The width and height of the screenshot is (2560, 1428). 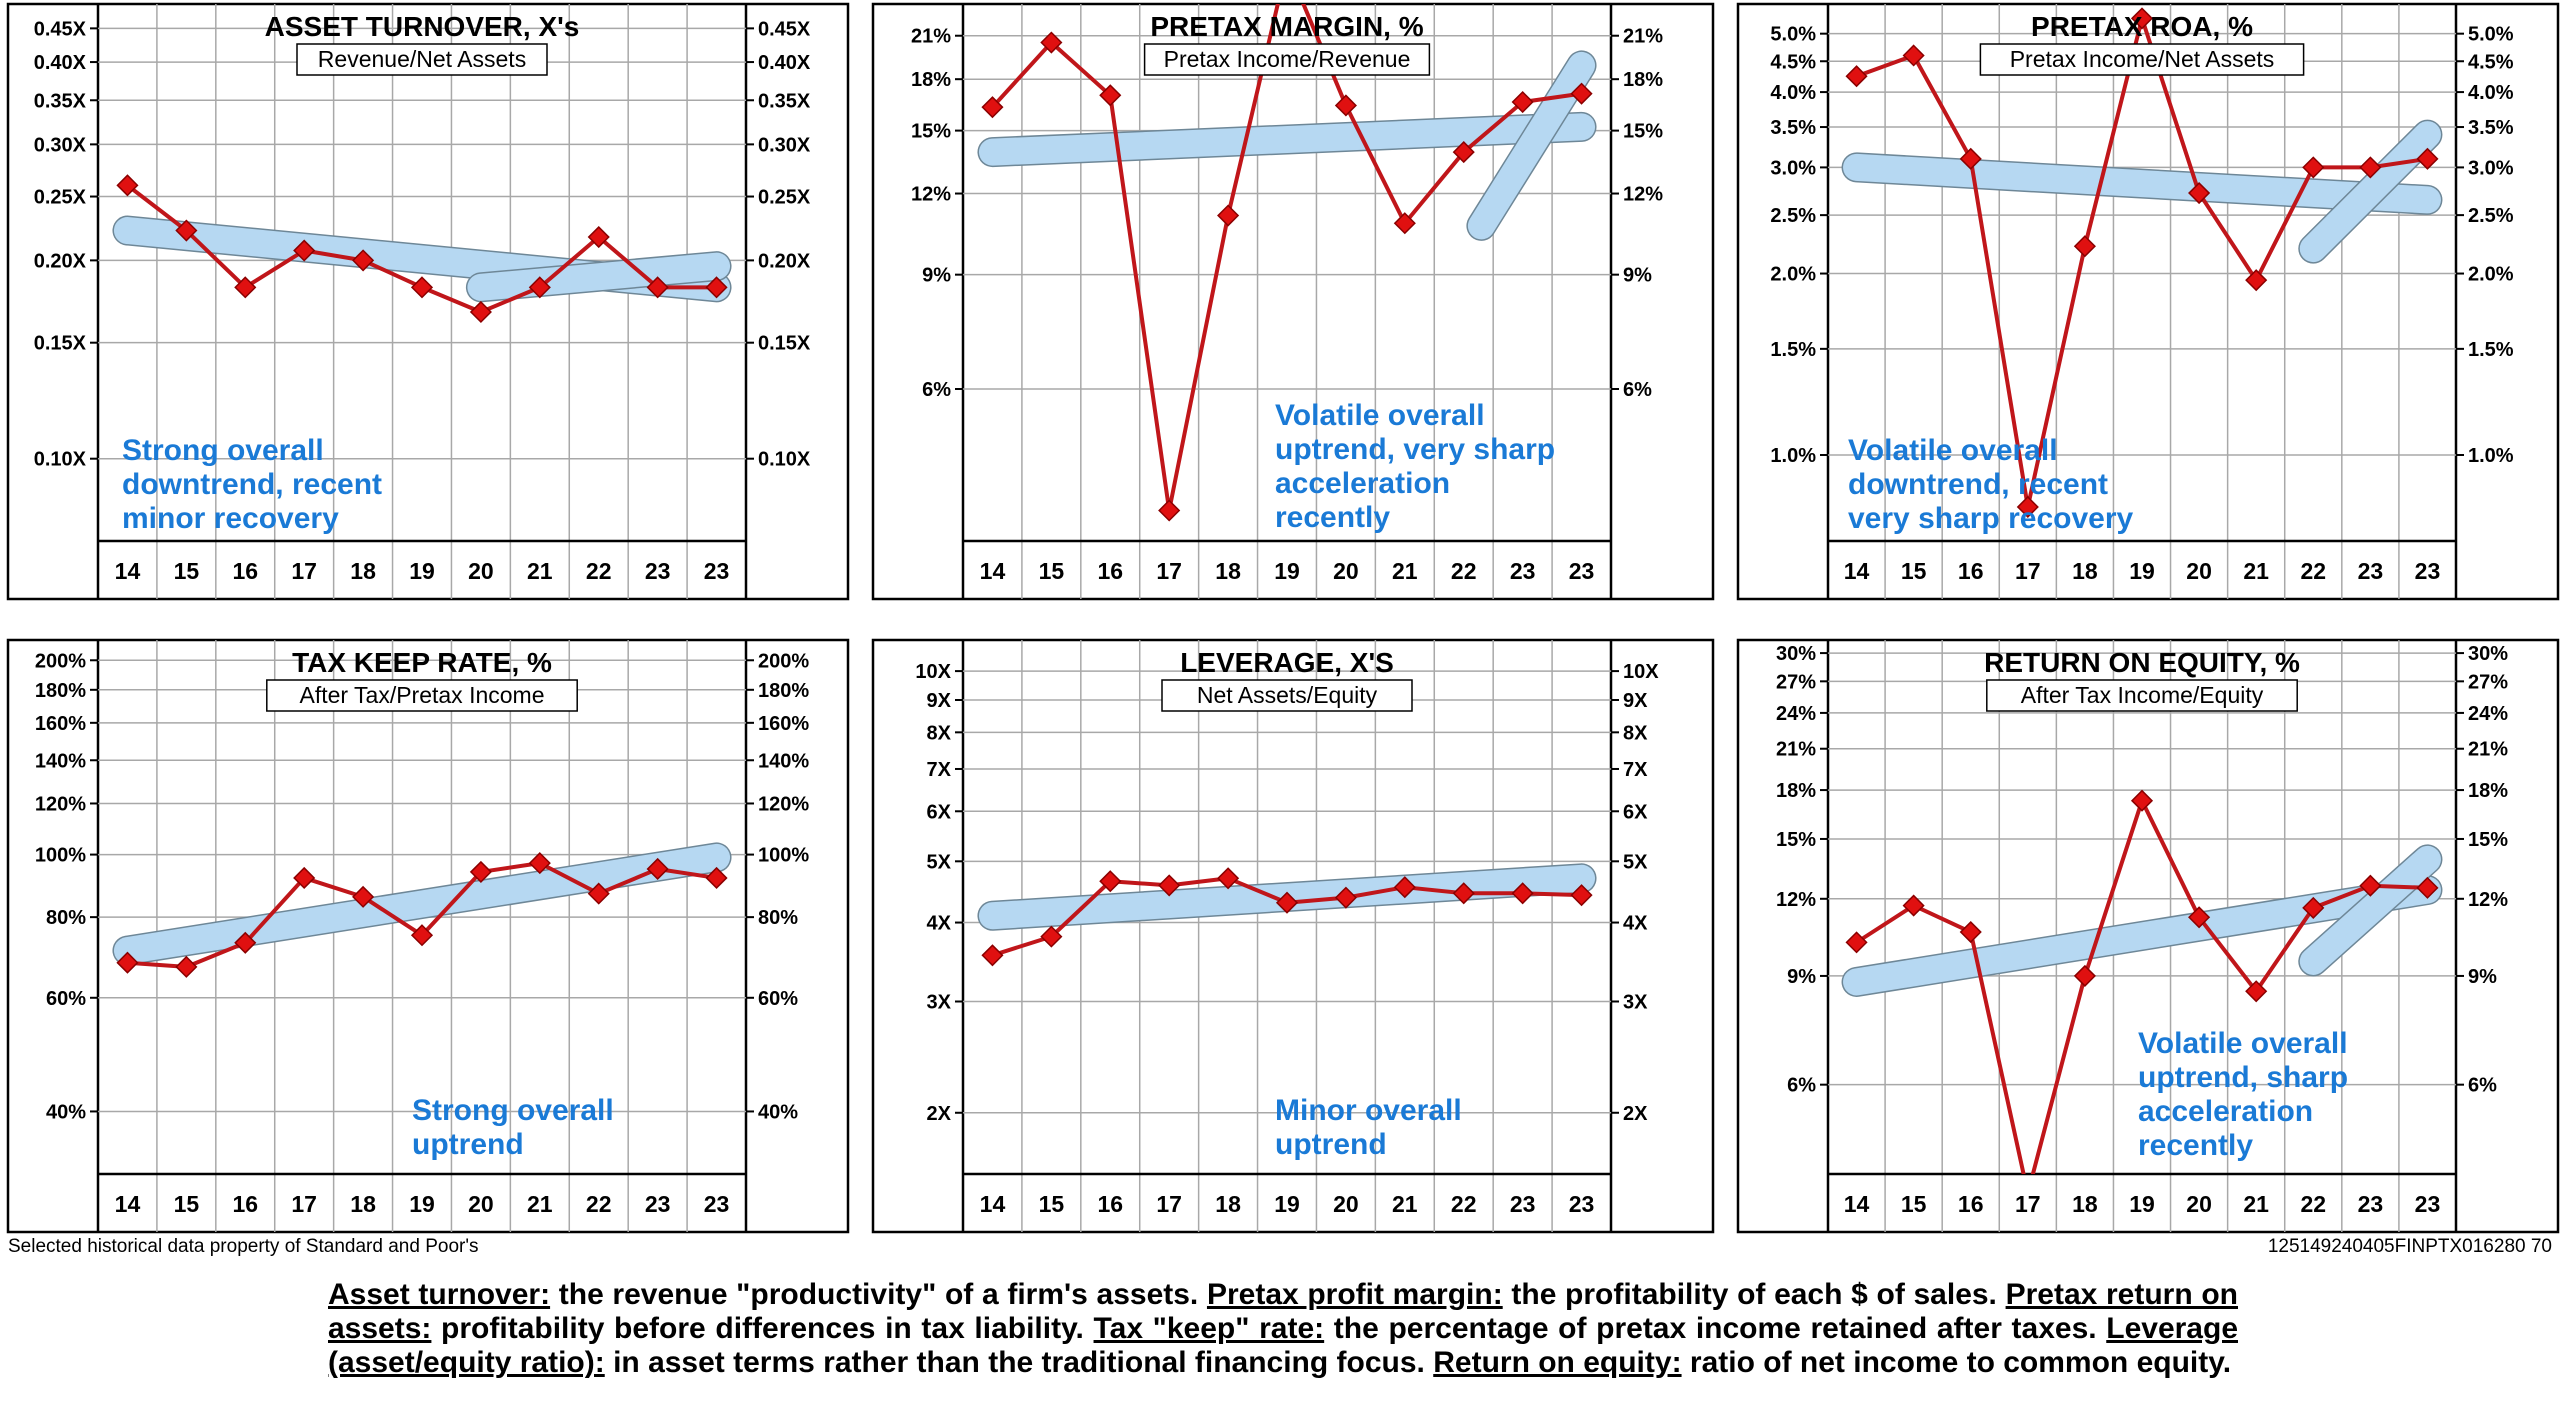 What do you see at coordinates (939, 1114) in the screenshot?
I see `y-tick-label: 2X` at bounding box center [939, 1114].